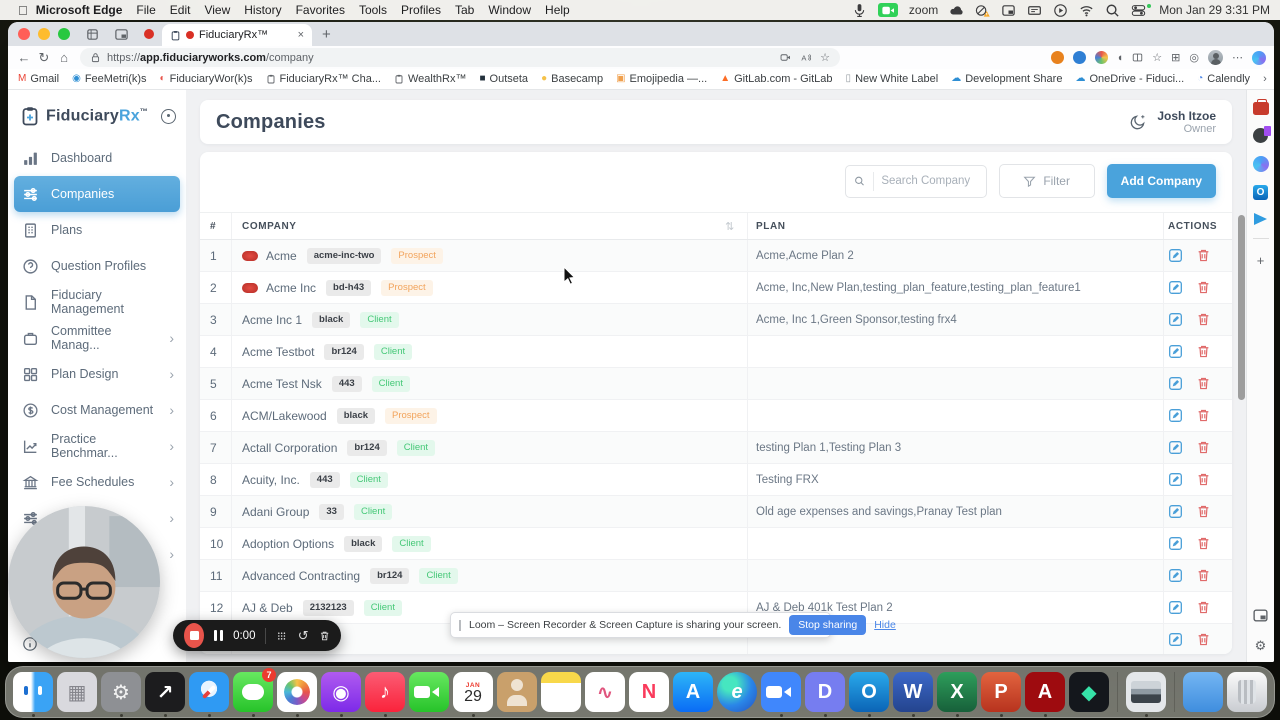 The image size is (1280, 720). I want to click on menubar-menu-tab: Tab, so click(459, 10).